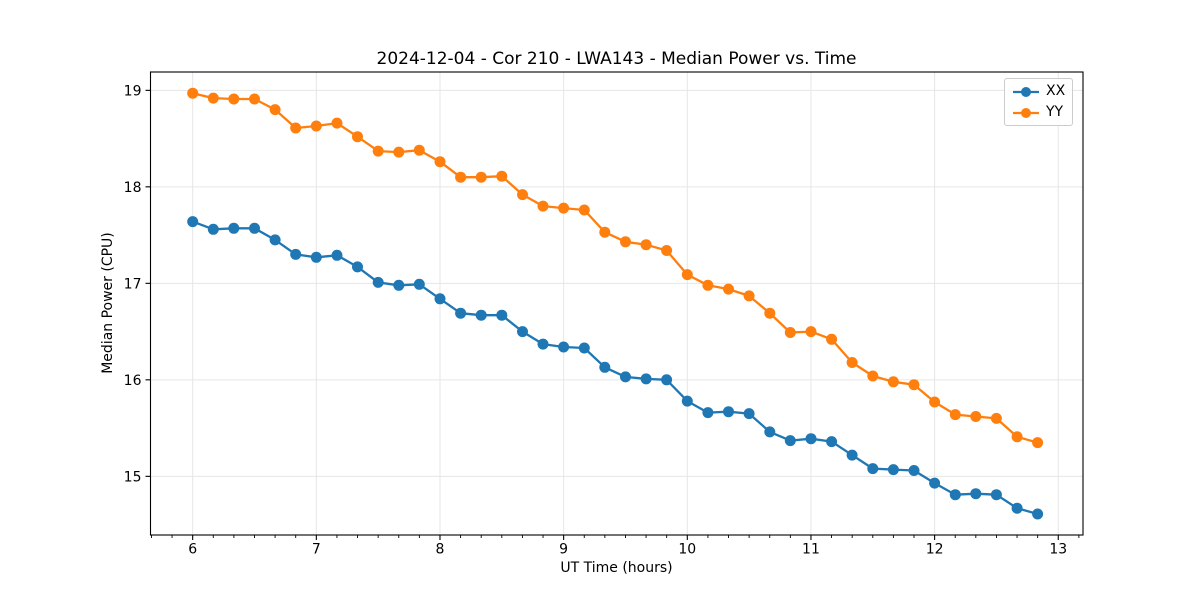 The height and width of the screenshot is (600, 1200). I want to click on x-tick-label: 6, so click(192, 550).